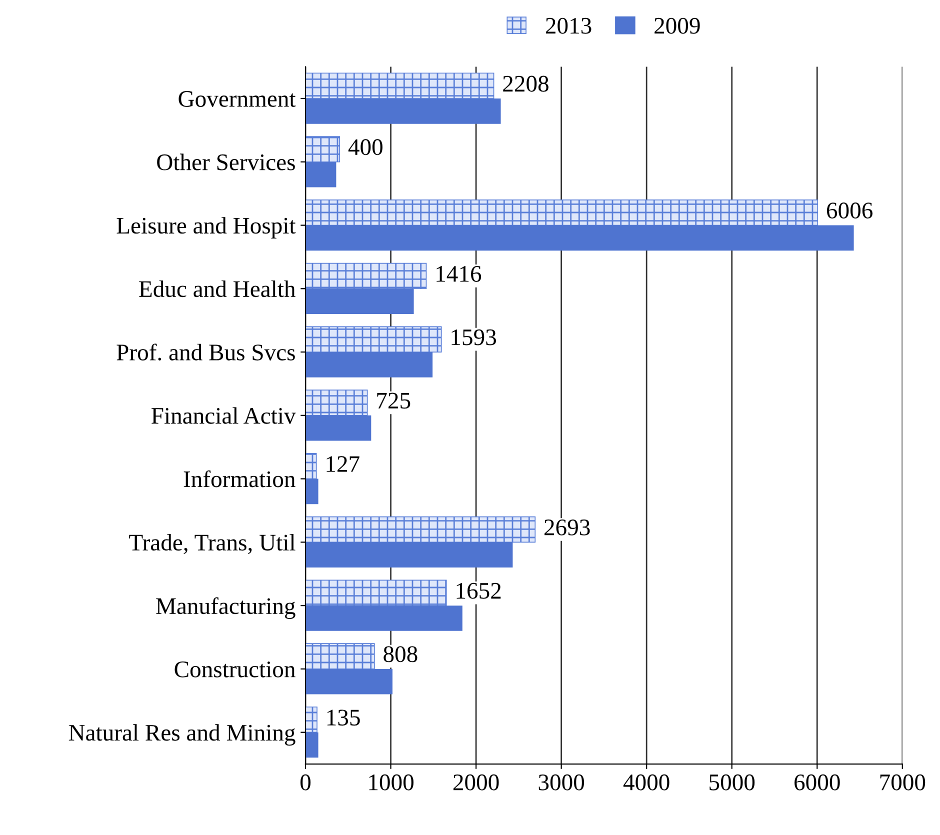 The width and height of the screenshot is (940, 835). I want to click on y-tick-label: Prof. and Bus Svcs, so click(205, 352).